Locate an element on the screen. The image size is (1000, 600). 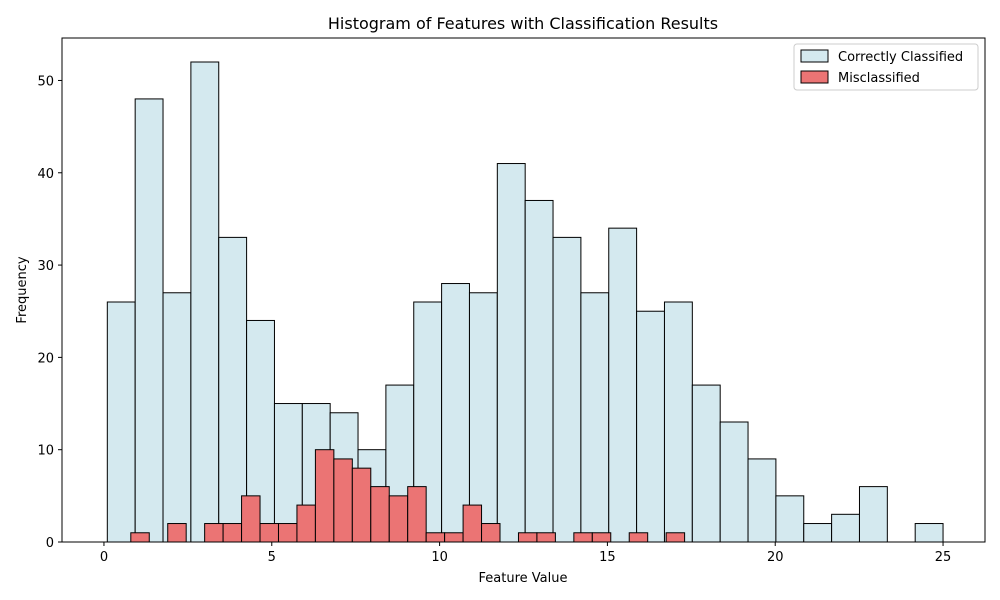
legend: Correctly Classified Misclassified is located at coordinates (886, 67).